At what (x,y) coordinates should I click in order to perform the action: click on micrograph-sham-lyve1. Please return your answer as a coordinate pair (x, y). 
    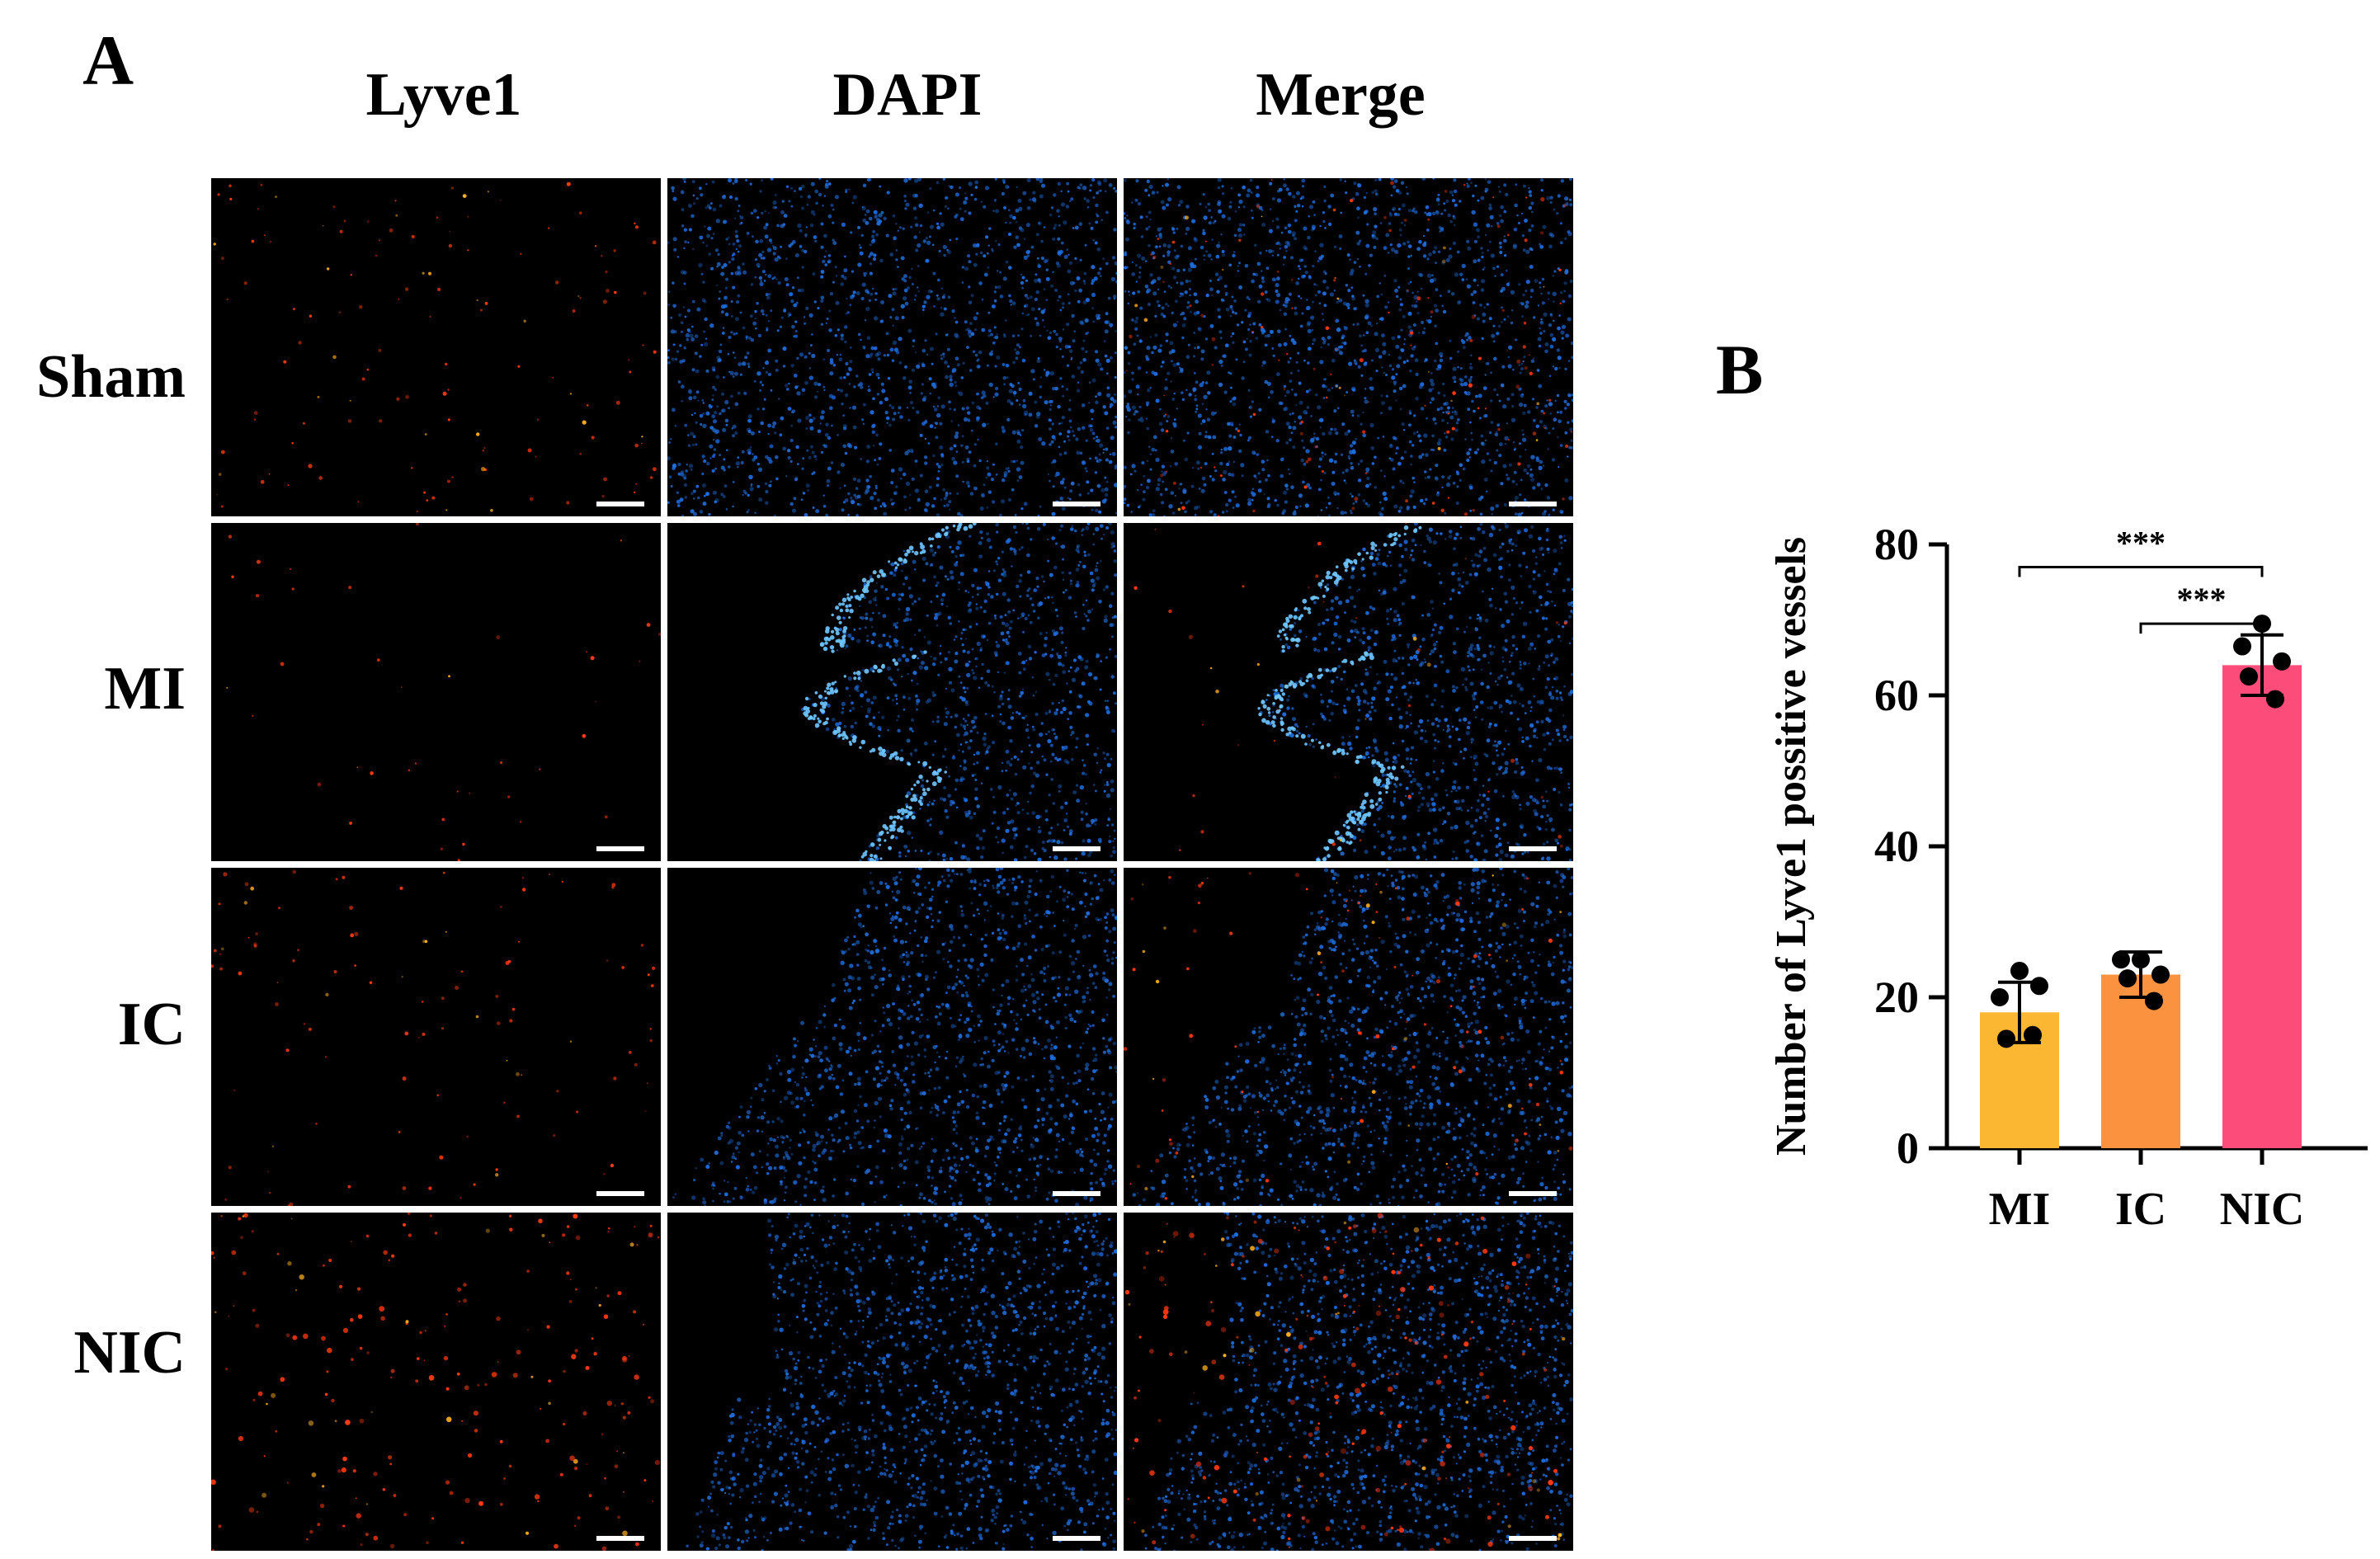
    Looking at the image, I should click on (436, 347).